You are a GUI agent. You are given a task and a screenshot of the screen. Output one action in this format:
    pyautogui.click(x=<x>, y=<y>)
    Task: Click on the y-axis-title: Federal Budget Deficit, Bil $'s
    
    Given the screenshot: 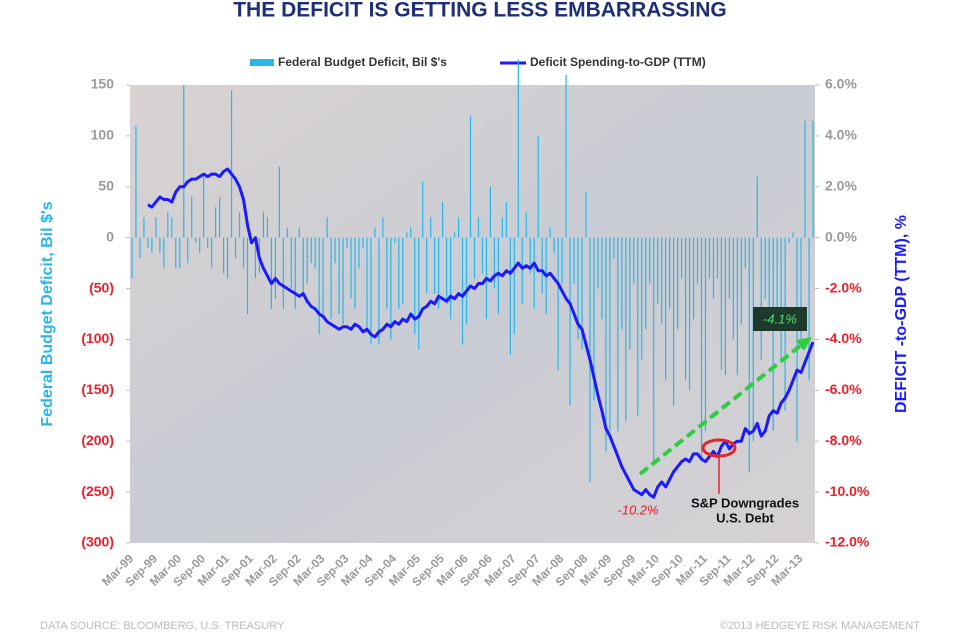 What is the action you would take?
    pyautogui.click(x=47, y=313)
    